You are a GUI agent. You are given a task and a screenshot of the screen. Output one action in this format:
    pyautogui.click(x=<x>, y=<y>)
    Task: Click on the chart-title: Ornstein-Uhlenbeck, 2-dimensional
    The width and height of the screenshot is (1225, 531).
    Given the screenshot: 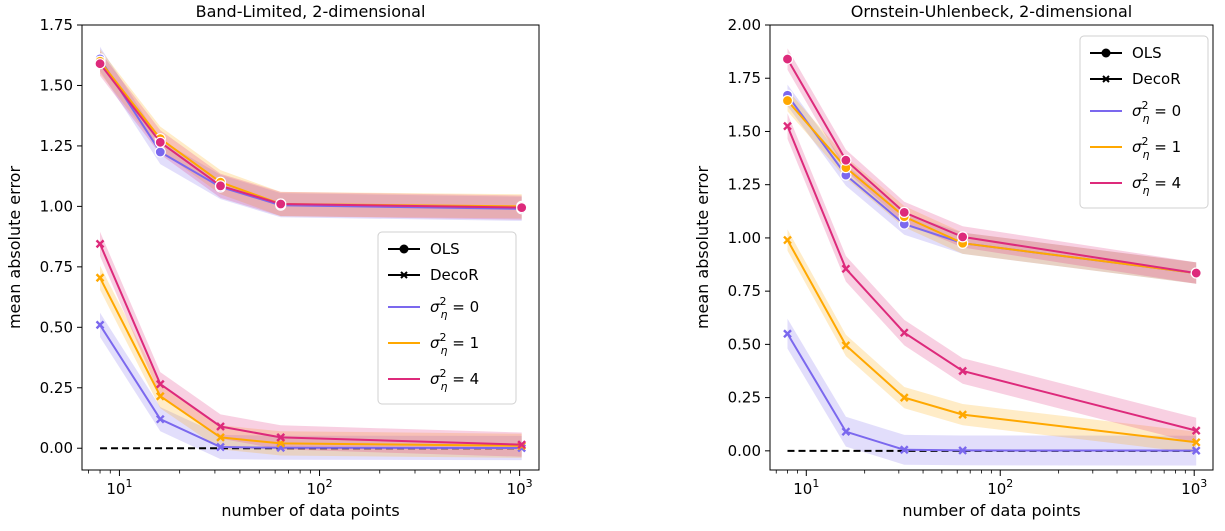 What is the action you would take?
    pyautogui.click(x=991, y=11)
    